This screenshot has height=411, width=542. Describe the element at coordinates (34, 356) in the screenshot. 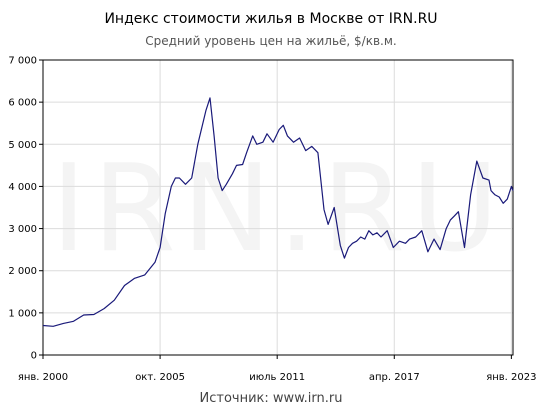

I see `y-tick-label: 0` at that location.